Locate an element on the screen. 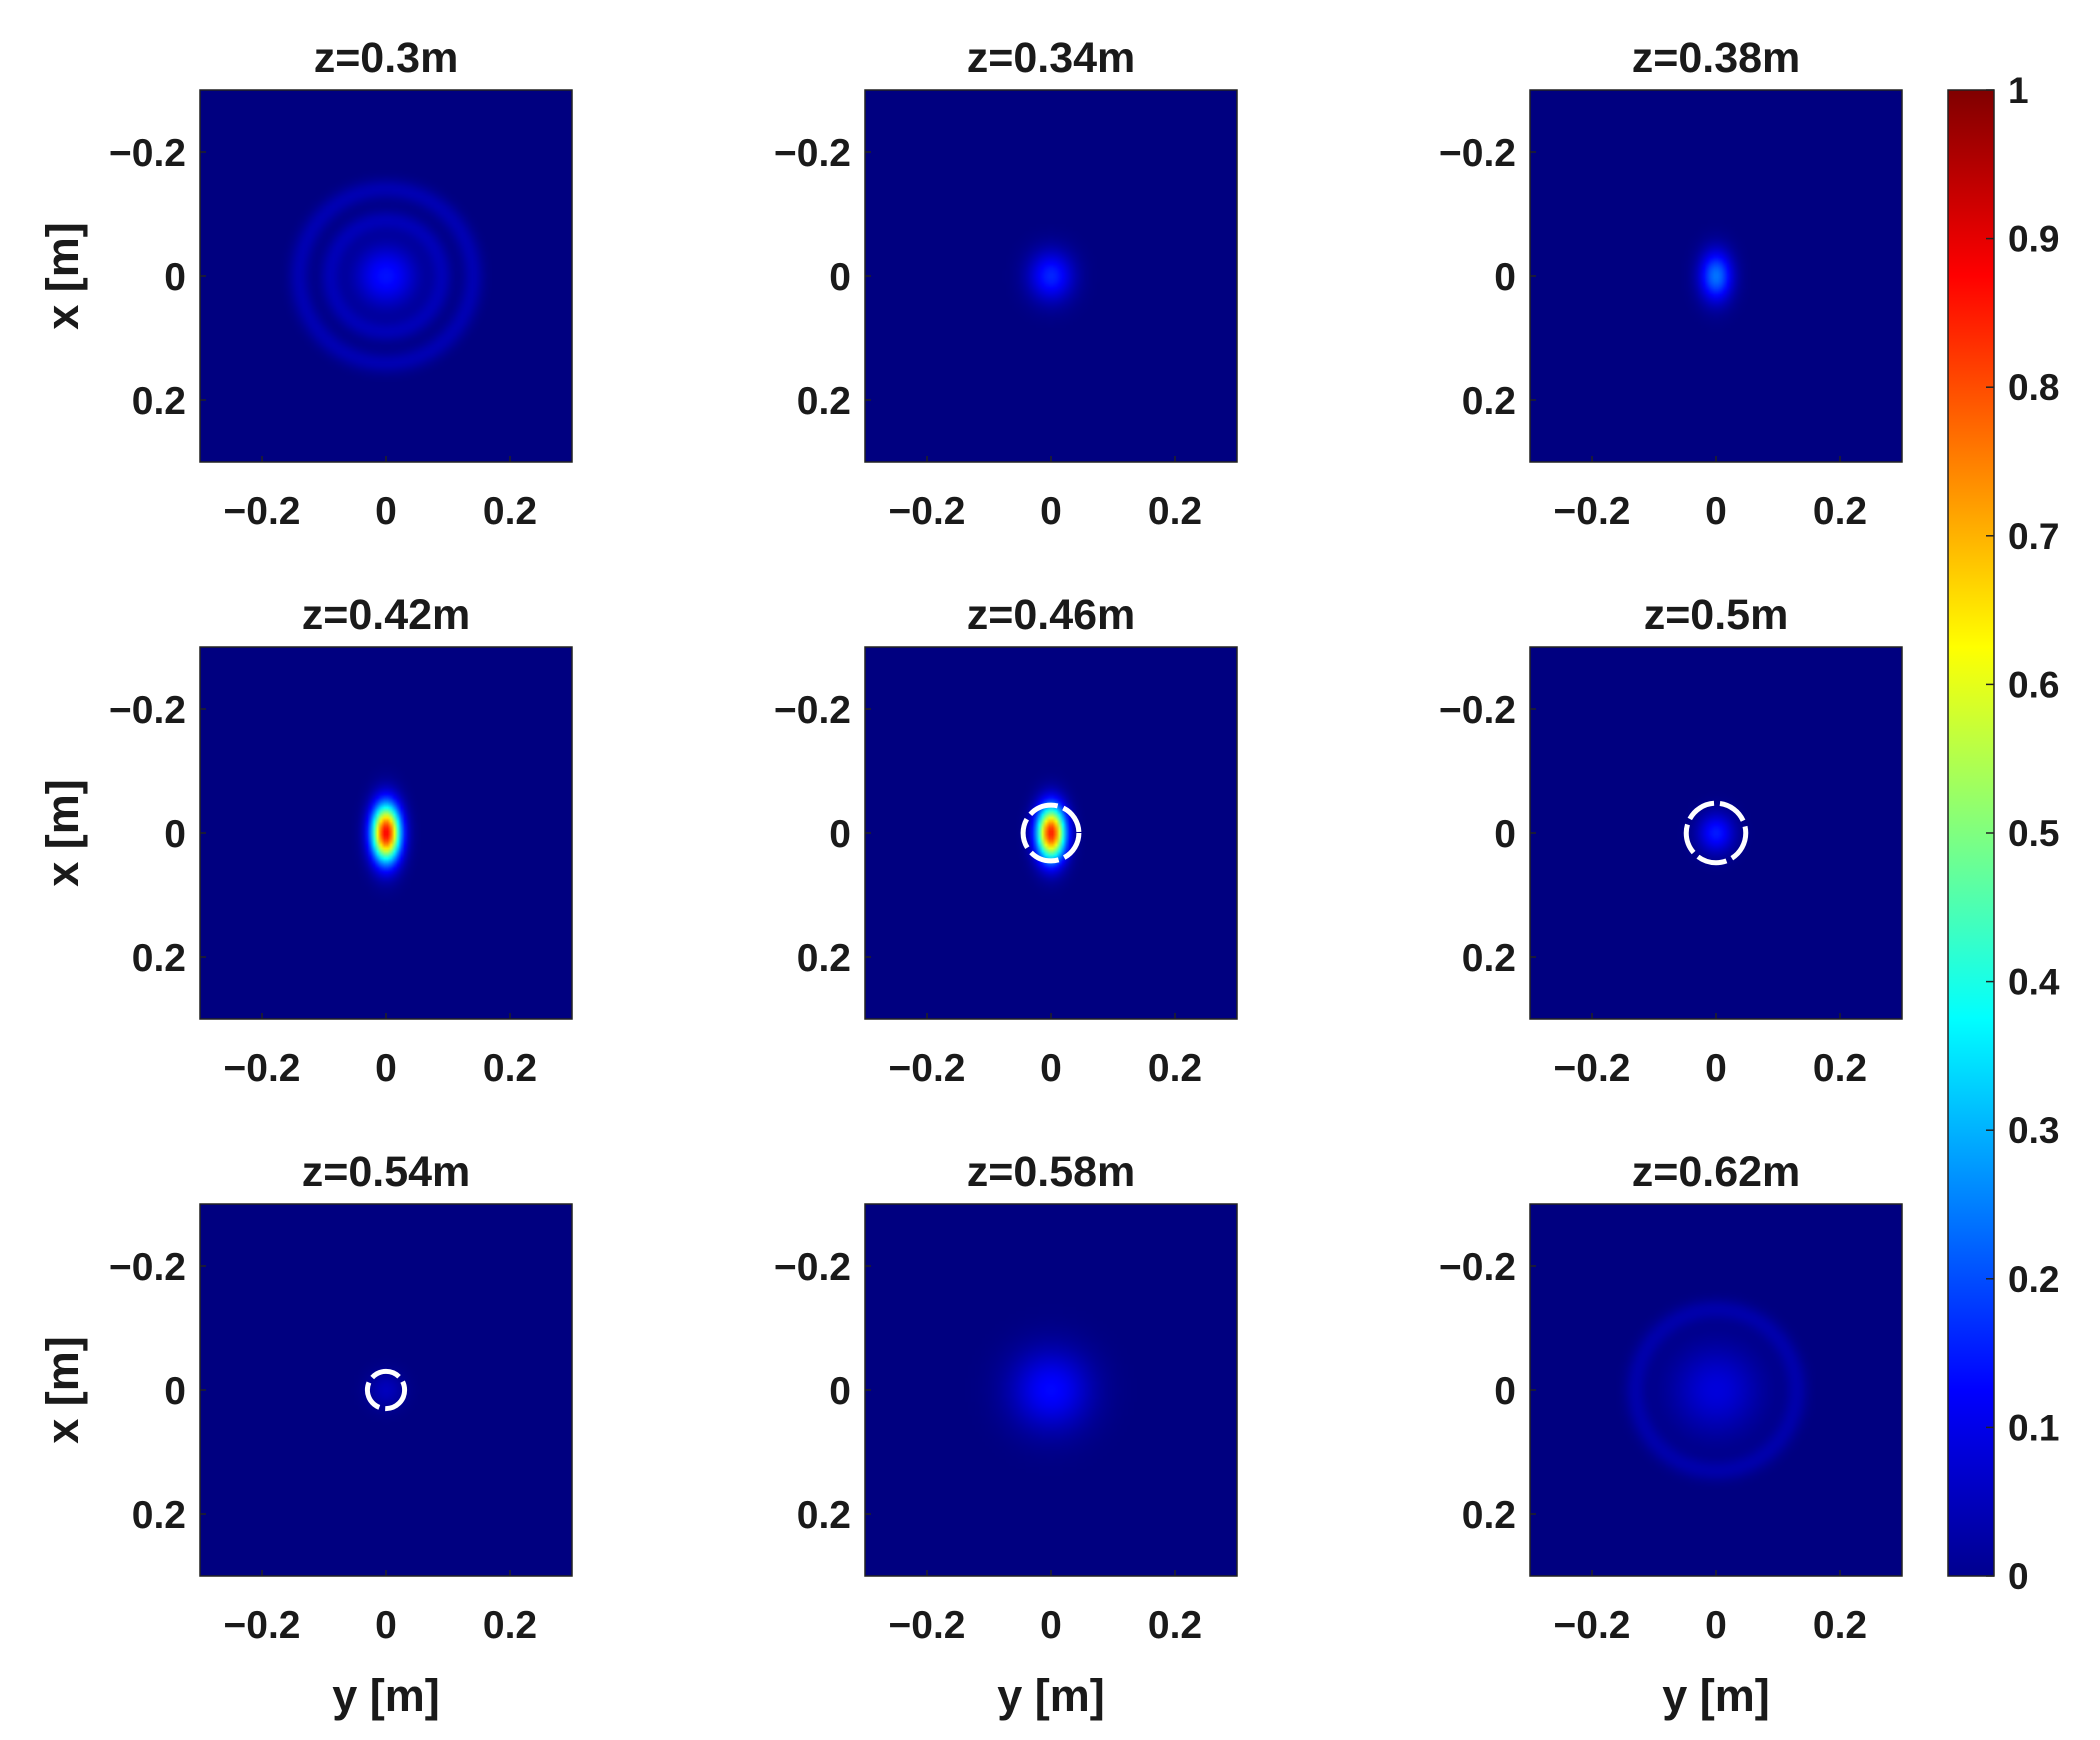 The width and height of the screenshot is (2100, 1740). colorbar-tick-label: 0.7 is located at coordinates (2033, 536).